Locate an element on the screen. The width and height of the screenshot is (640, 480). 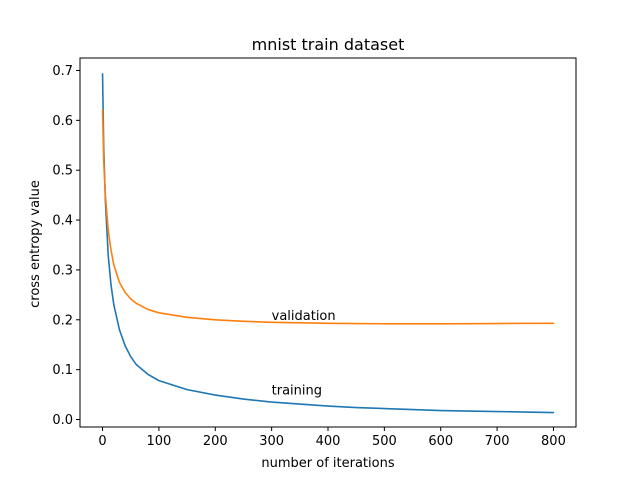
x-tick-label: 300 is located at coordinates (271, 441).